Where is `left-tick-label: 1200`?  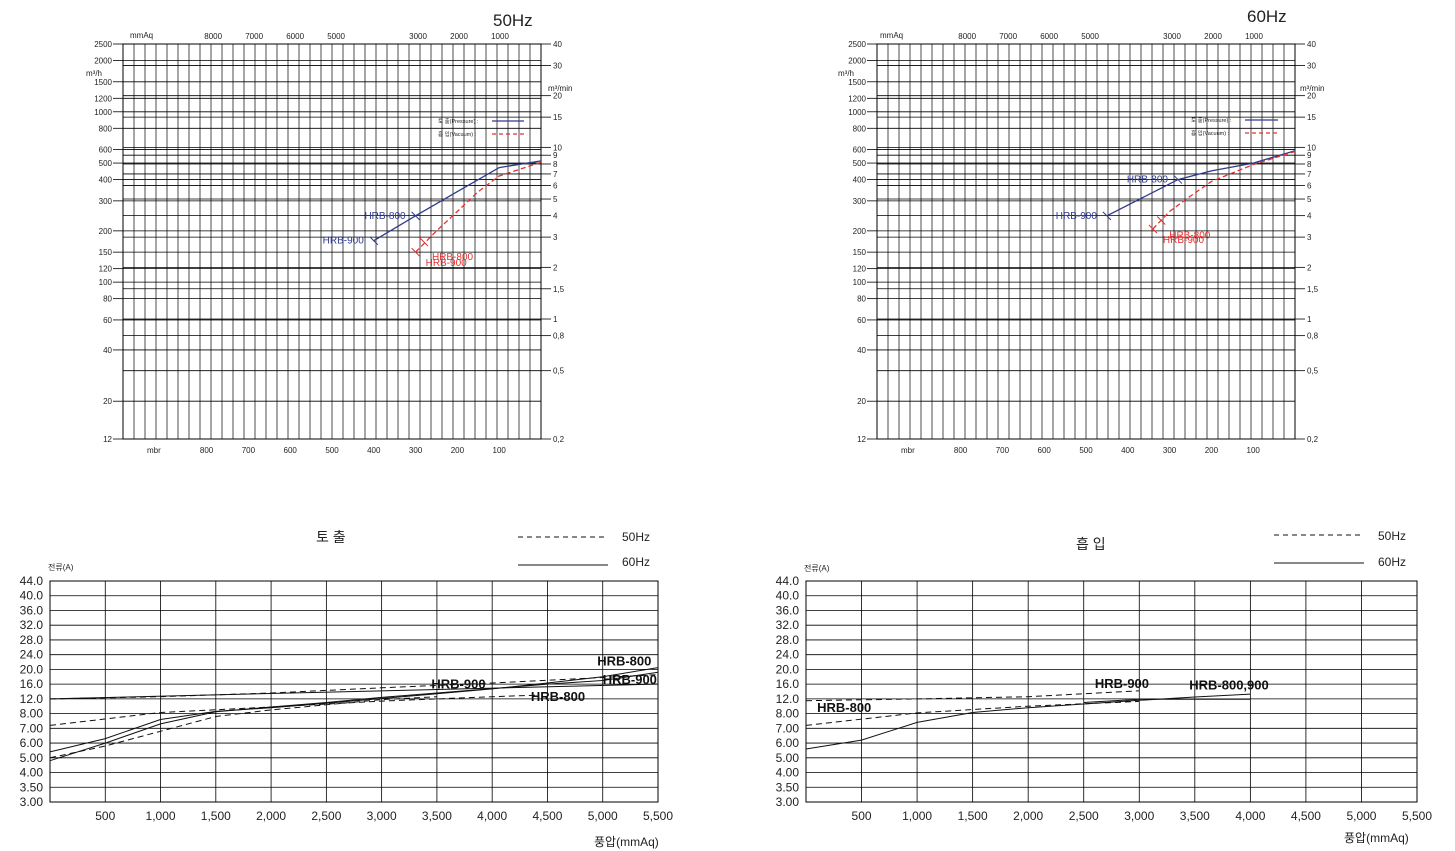
left-tick-label: 1200 is located at coordinates (857, 98).